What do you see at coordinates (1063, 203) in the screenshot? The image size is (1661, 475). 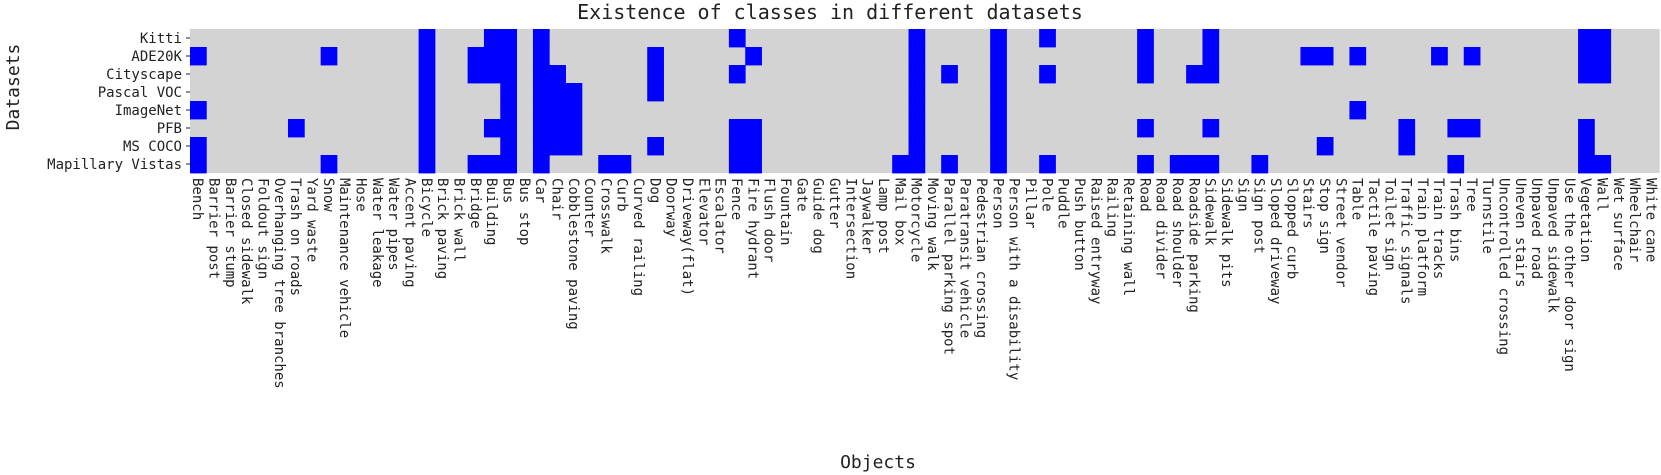 I see `x-tick-label: Puddle` at bounding box center [1063, 203].